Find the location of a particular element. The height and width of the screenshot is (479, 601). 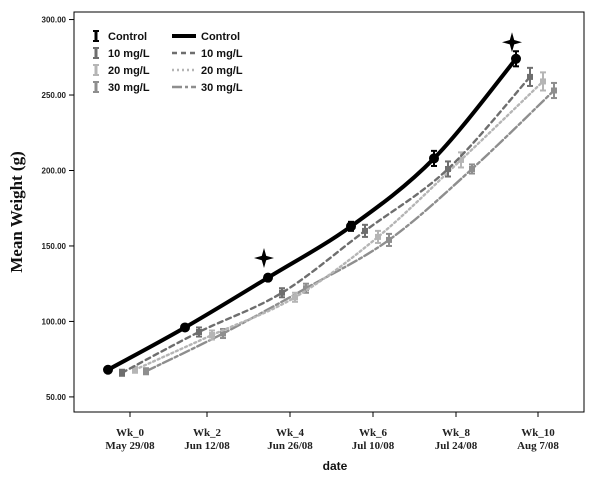

y-tick-label: 100.00 is located at coordinates (54, 321).